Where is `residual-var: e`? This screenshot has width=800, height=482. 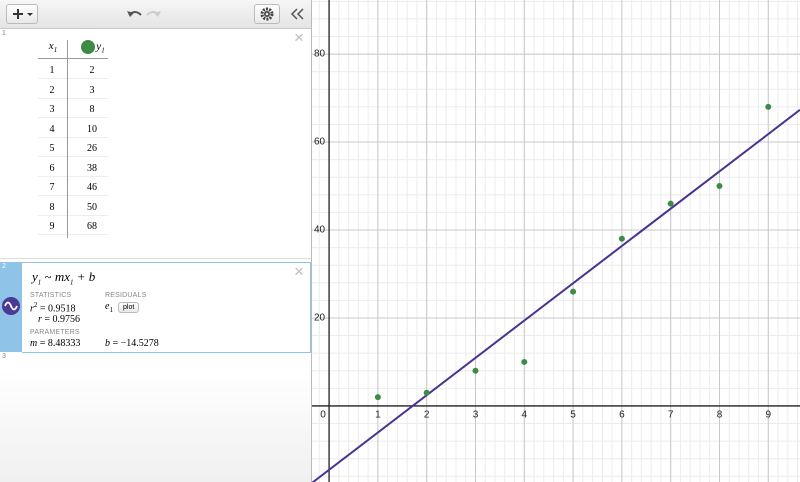
residual-var: e is located at coordinates (107, 306).